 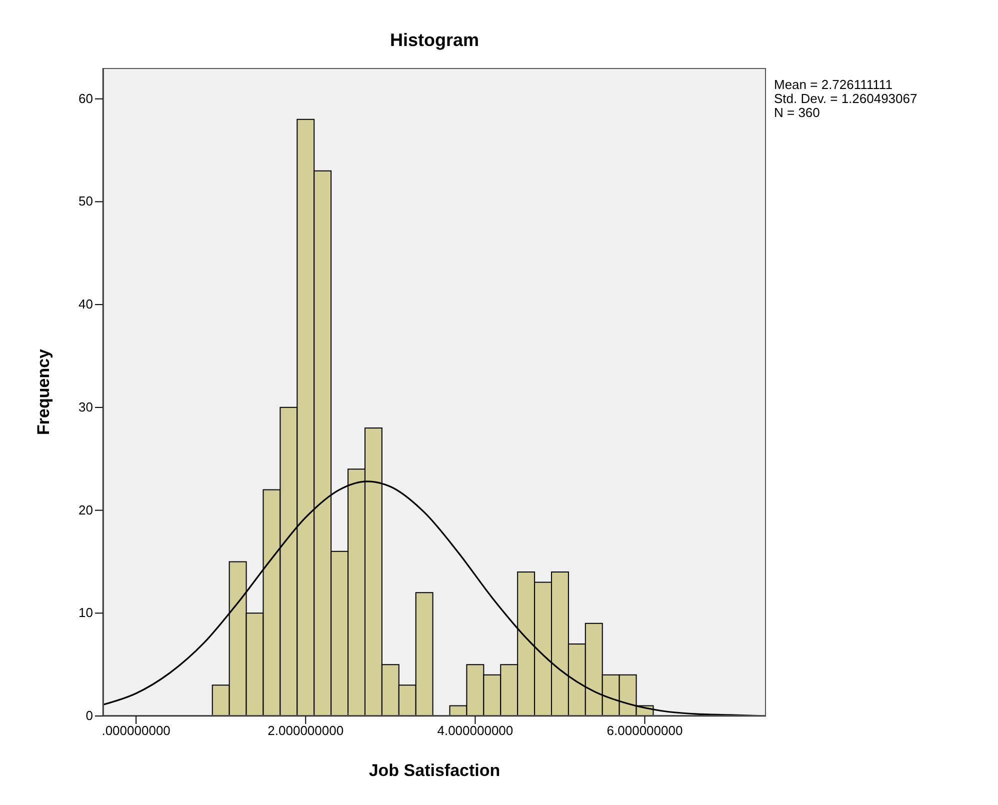 What do you see at coordinates (85, 98) in the screenshot?
I see `y-tick-label: 60` at bounding box center [85, 98].